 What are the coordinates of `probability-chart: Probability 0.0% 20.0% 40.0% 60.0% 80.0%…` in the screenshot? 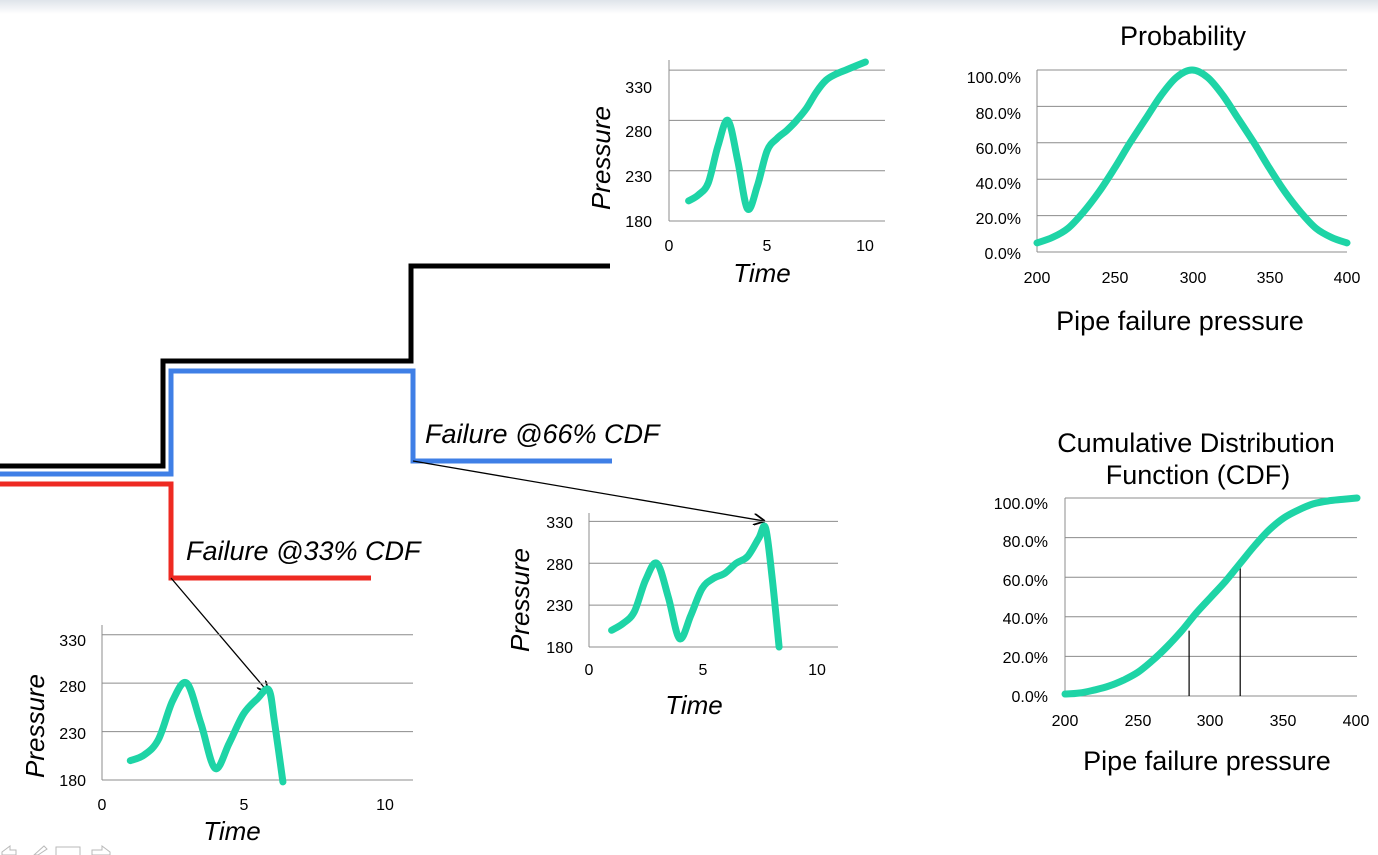 It's located at (1164, 178).